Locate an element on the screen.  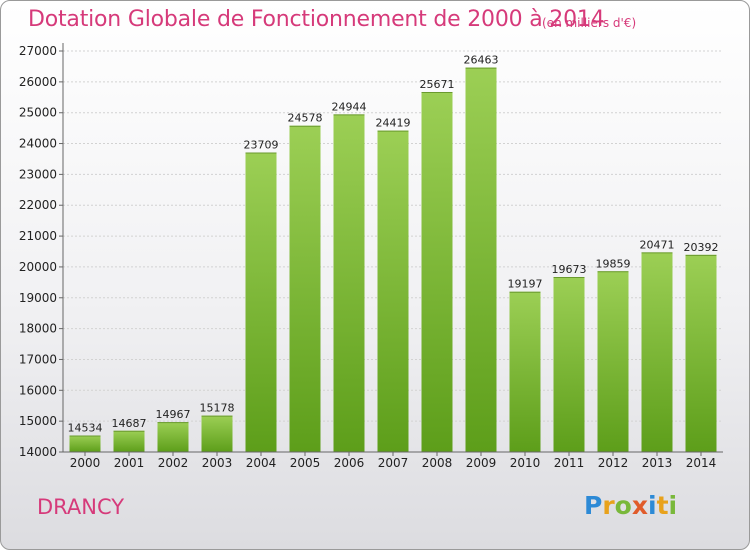
y-tick-label: 24000 is located at coordinates (38, 144).